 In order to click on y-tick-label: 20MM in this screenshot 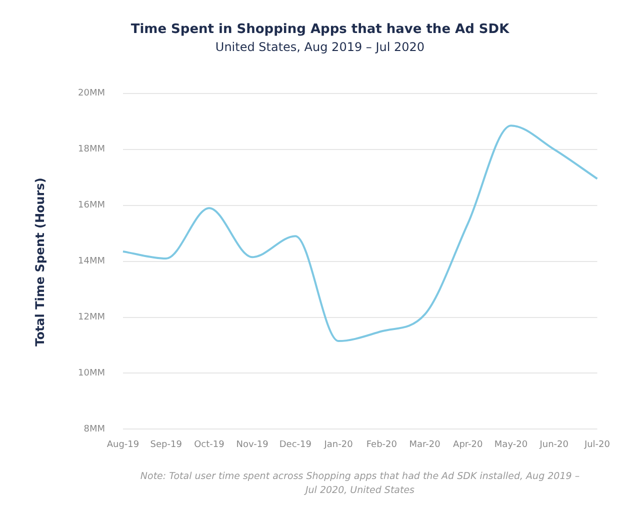, I will do `click(91, 93)`.